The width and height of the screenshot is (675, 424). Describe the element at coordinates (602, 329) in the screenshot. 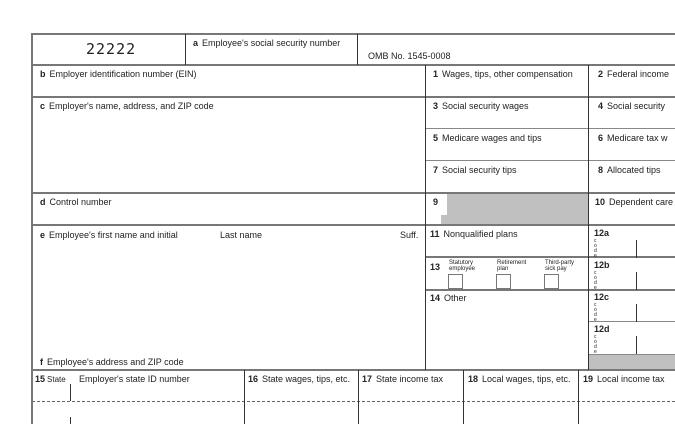

I see `box-12d-label: 12d` at that location.